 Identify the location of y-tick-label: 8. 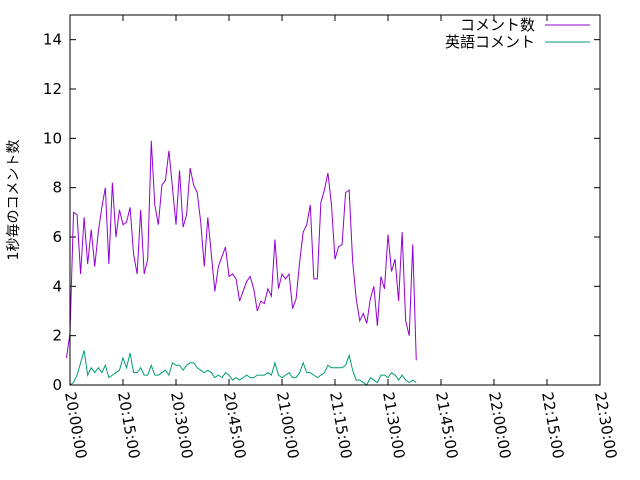
(57, 188).